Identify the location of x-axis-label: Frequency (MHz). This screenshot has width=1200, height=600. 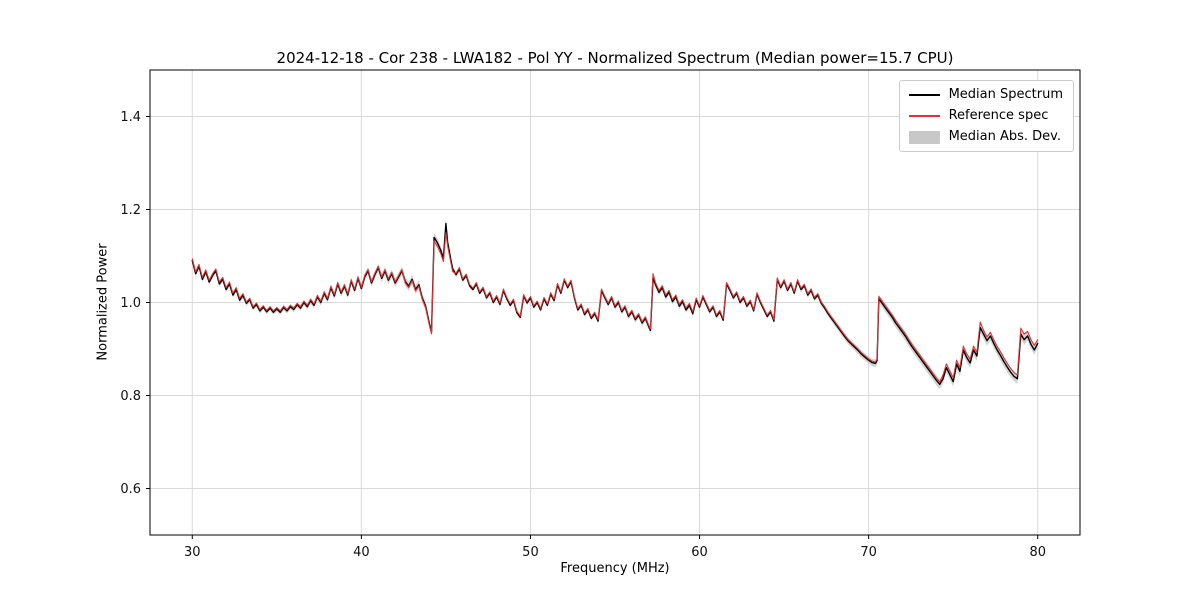
(615, 568).